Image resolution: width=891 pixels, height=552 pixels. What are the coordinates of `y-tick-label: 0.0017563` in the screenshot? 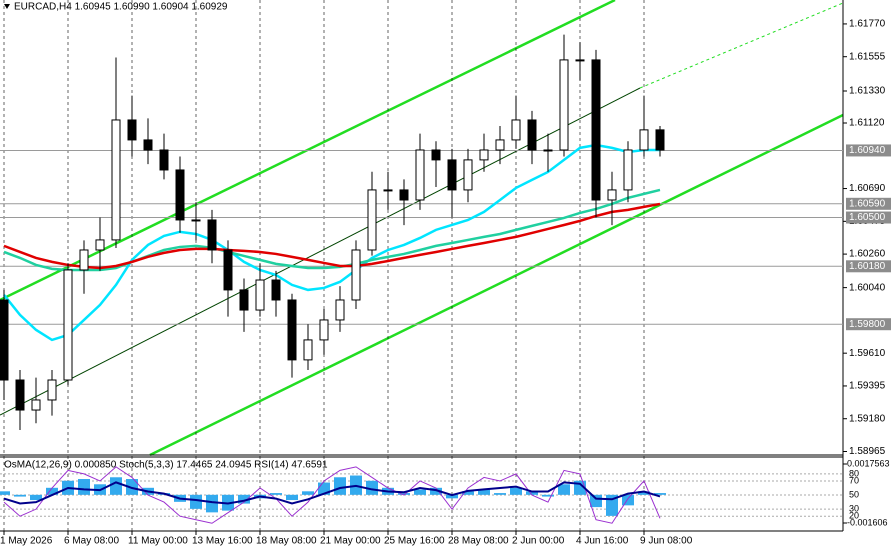 It's located at (868, 463).